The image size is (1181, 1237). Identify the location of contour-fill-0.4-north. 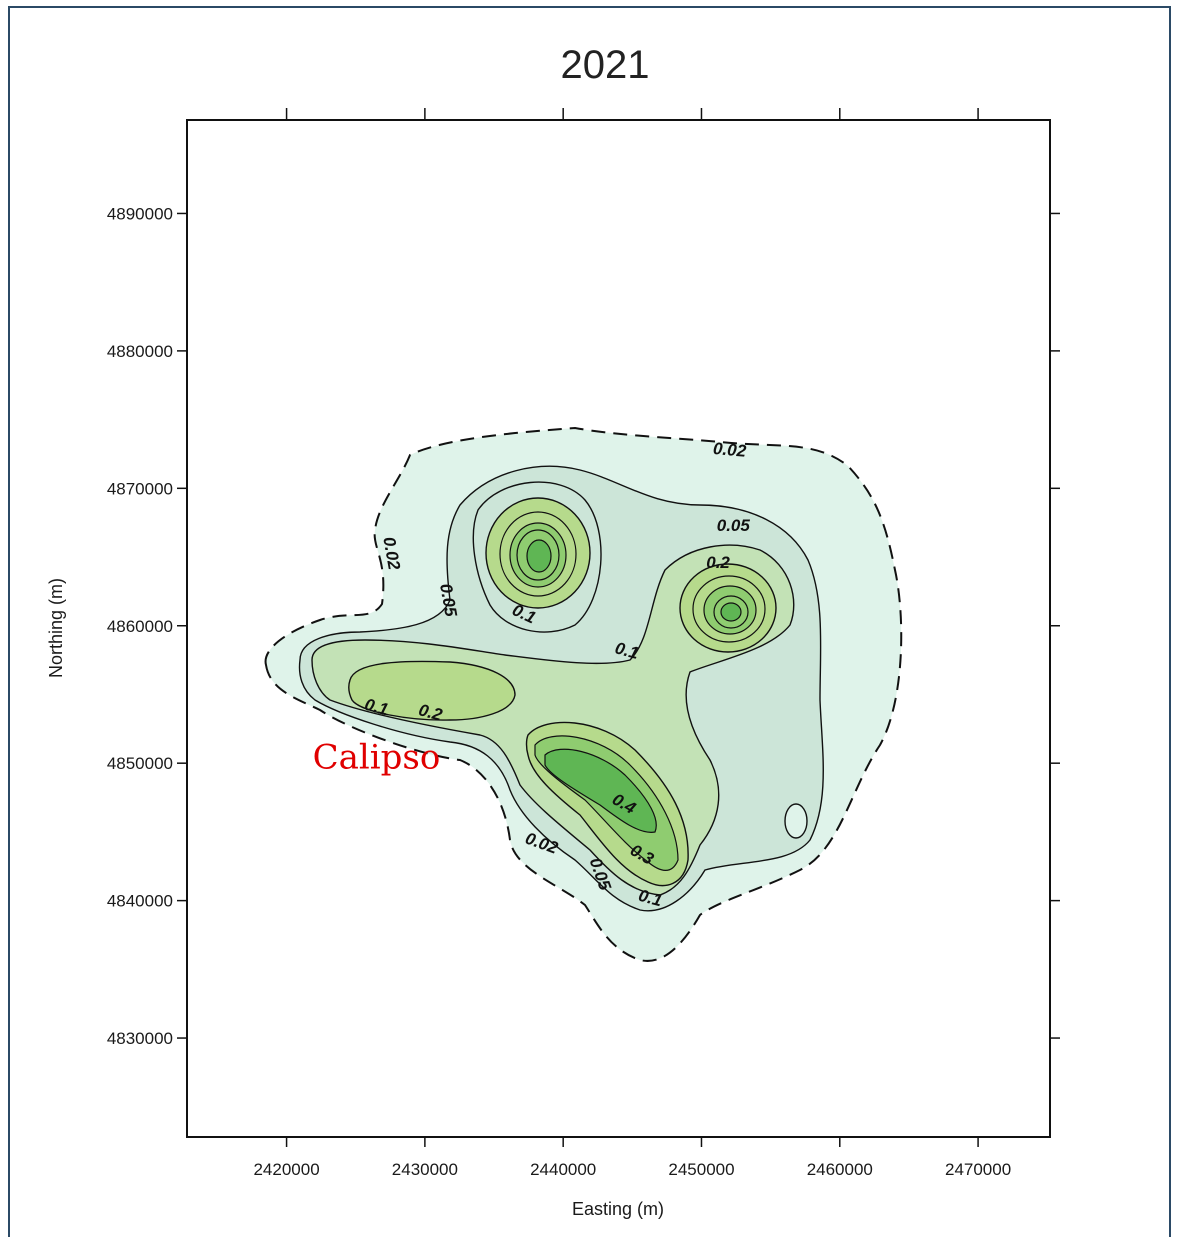
(539, 556).